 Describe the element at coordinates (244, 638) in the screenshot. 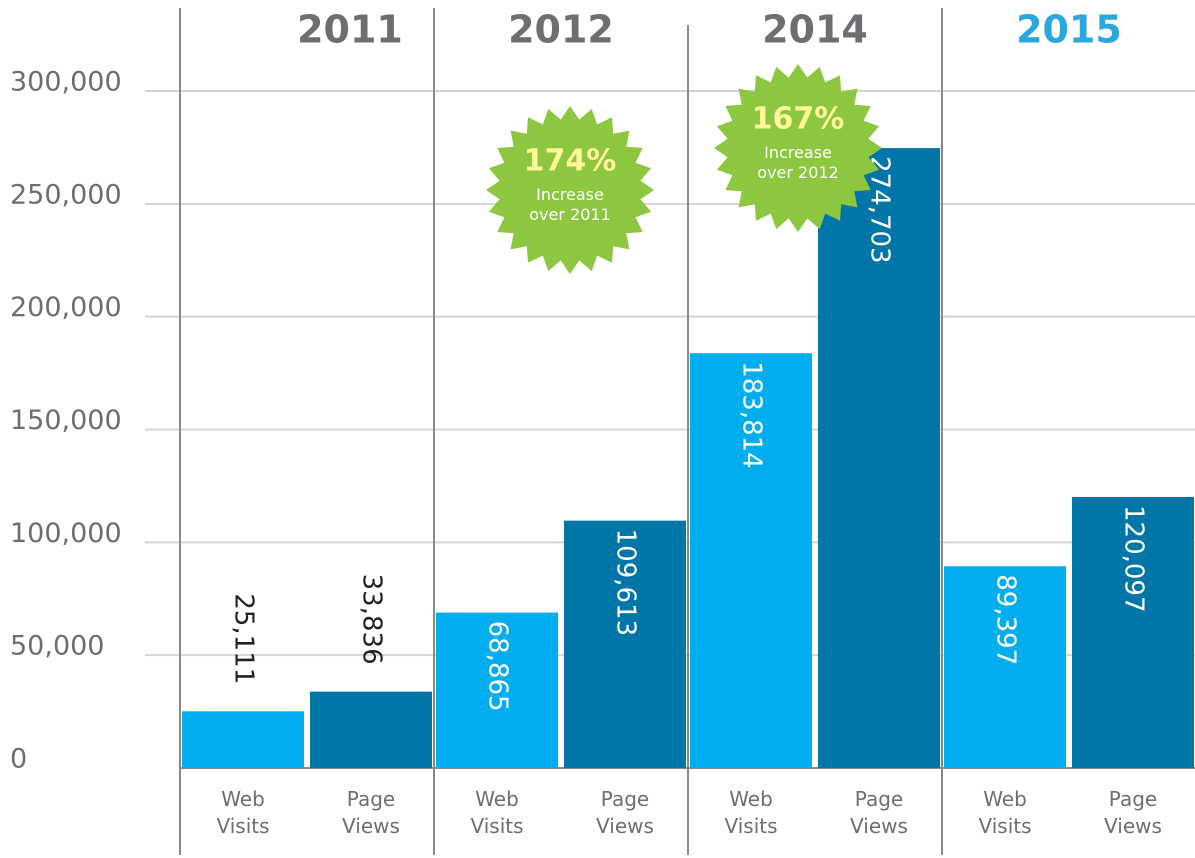

I see `value-label: 25,111` at that location.